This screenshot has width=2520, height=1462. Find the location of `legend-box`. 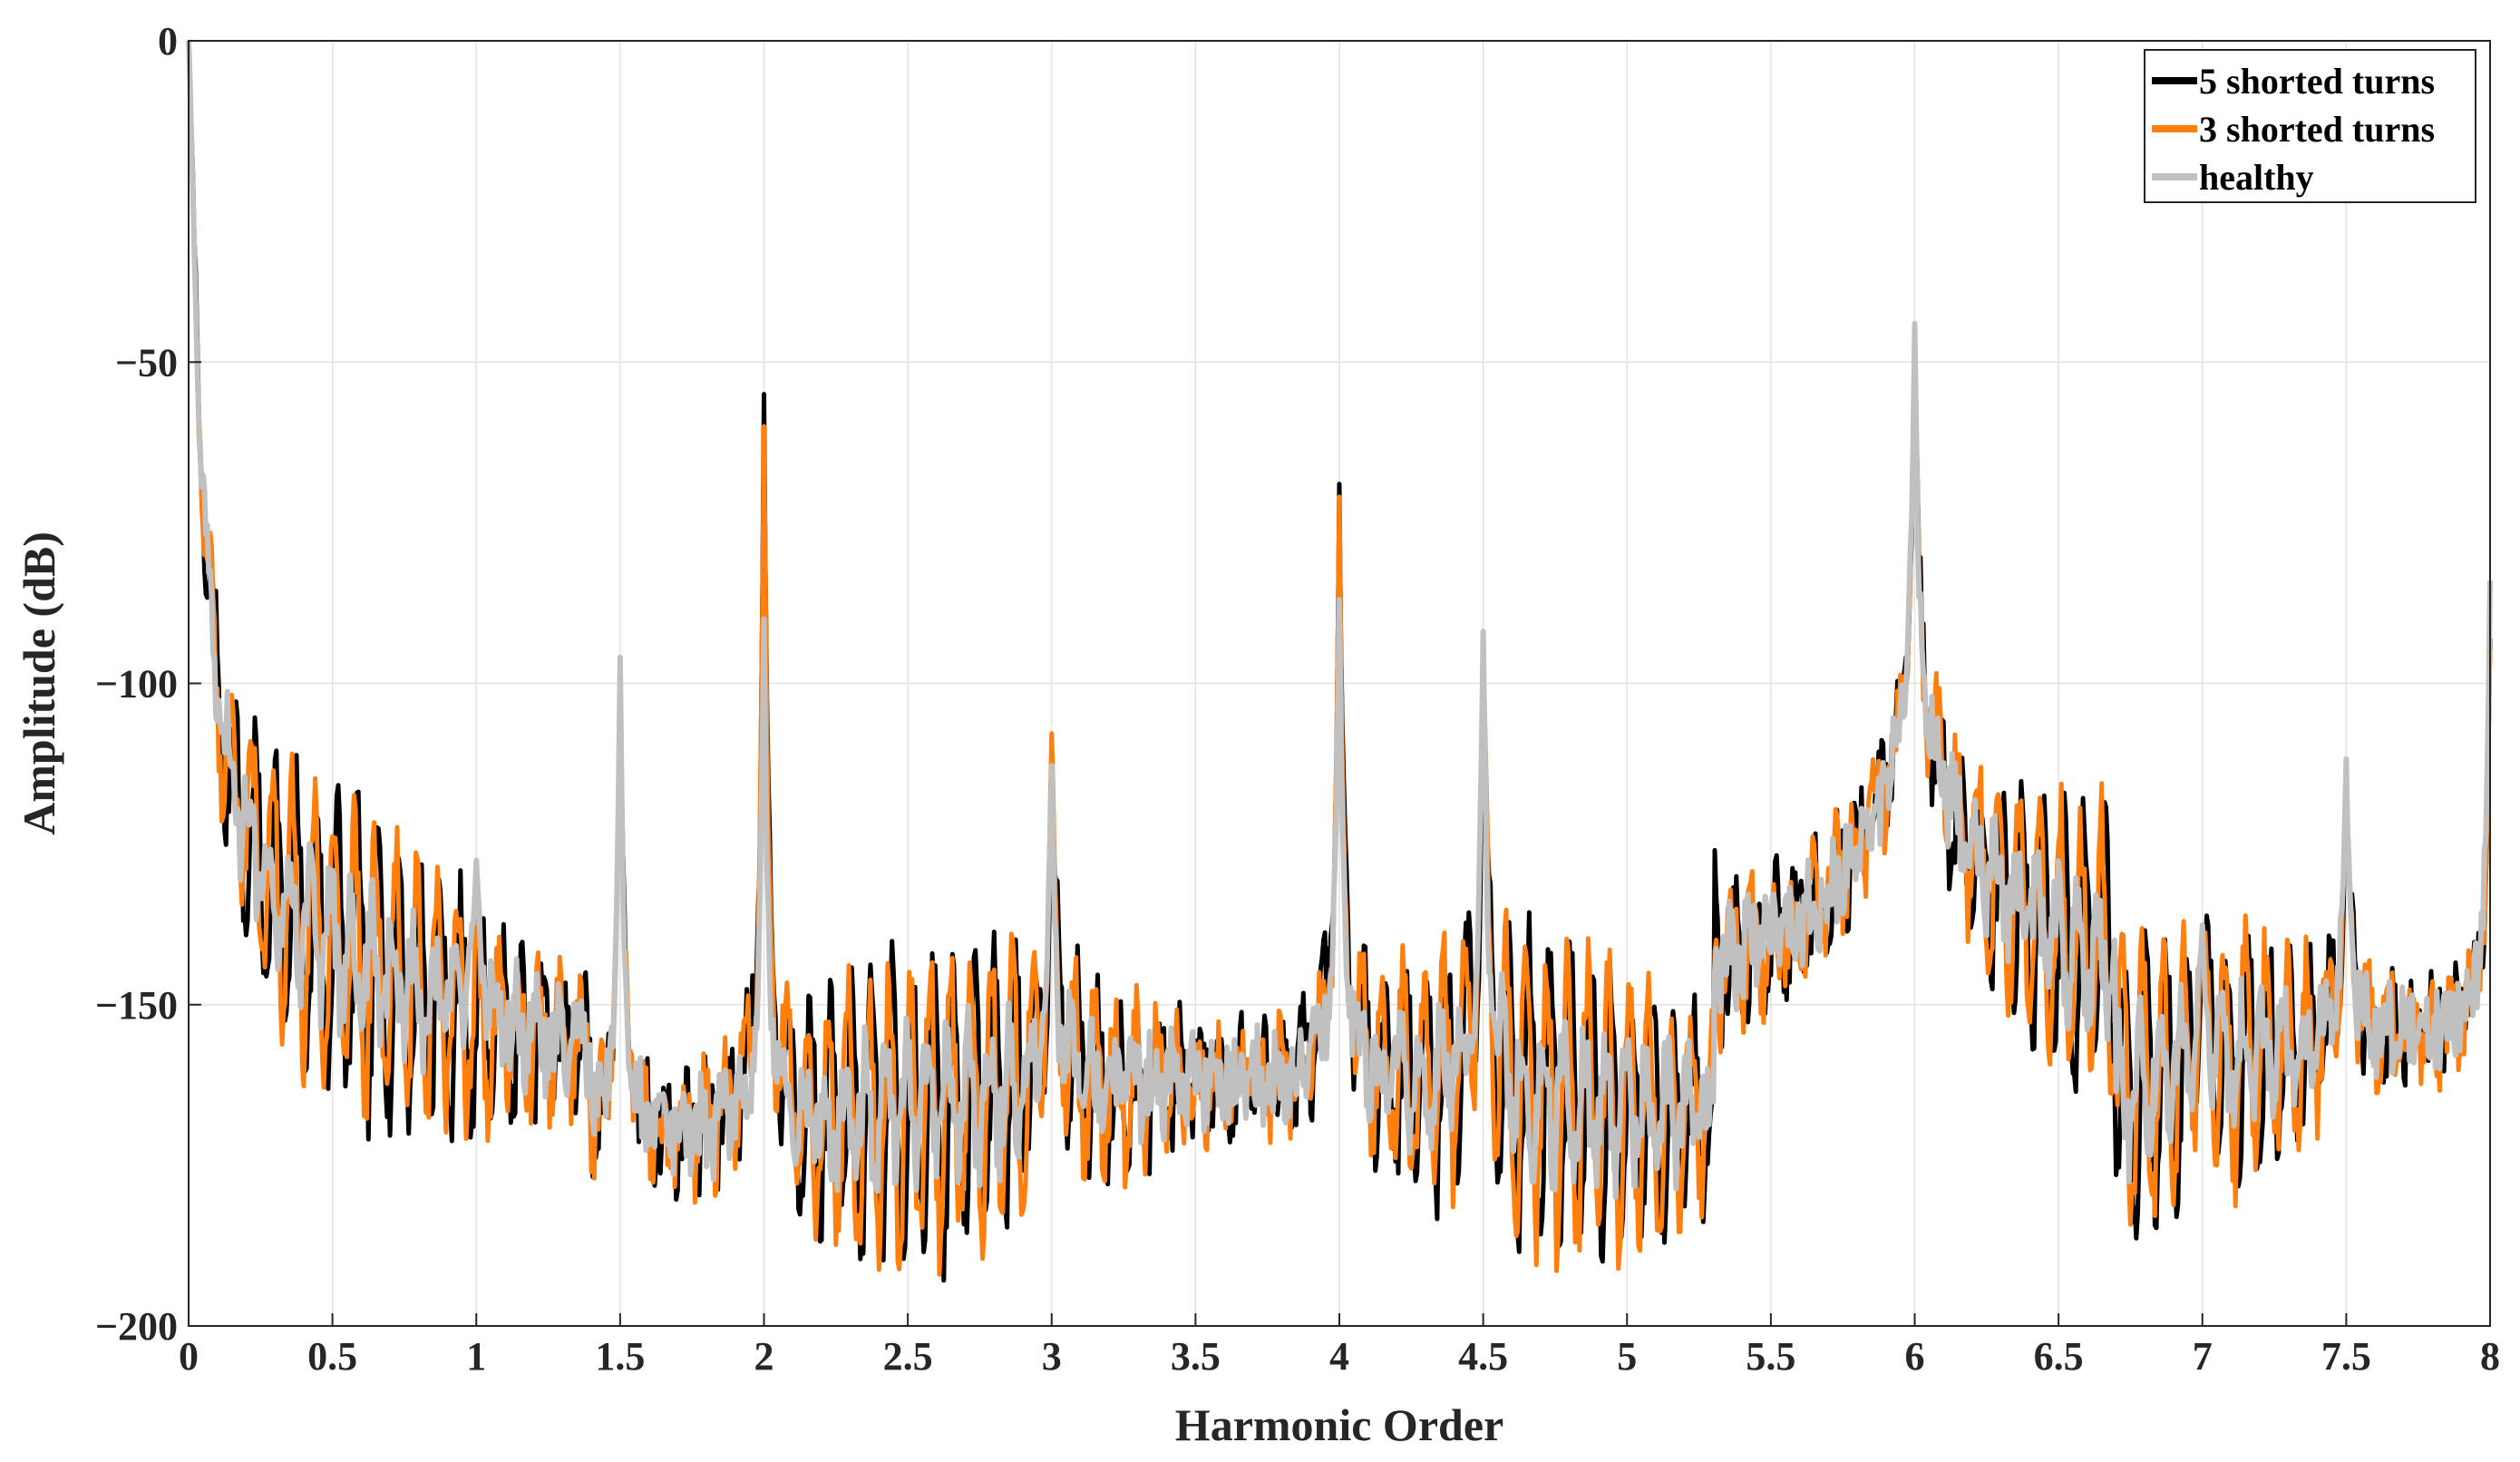

legend-box is located at coordinates (2310, 126).